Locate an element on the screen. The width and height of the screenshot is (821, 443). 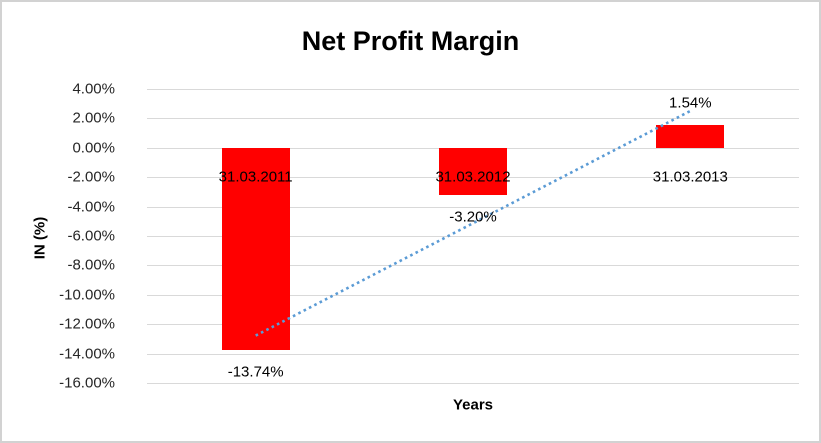
y-tick-label: -12.00% is located at coordinates (87, 324).